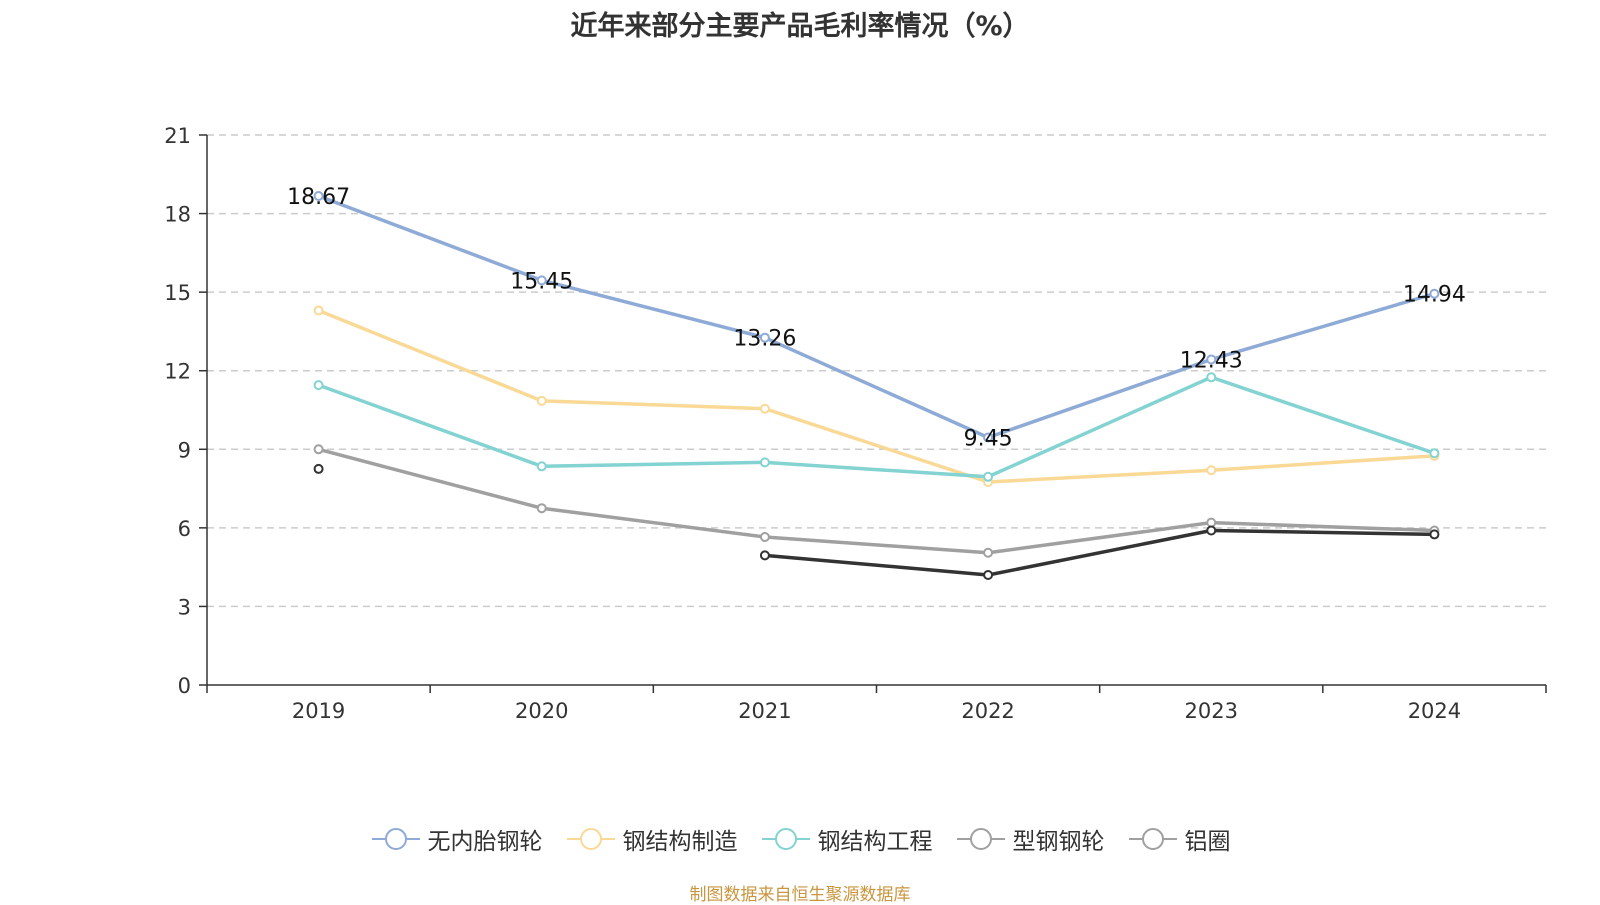  What do you see at coordinates (875, 842) in the screenshot?
I see `legend-label: 钢结构工程` at bounding box center [875, 842].